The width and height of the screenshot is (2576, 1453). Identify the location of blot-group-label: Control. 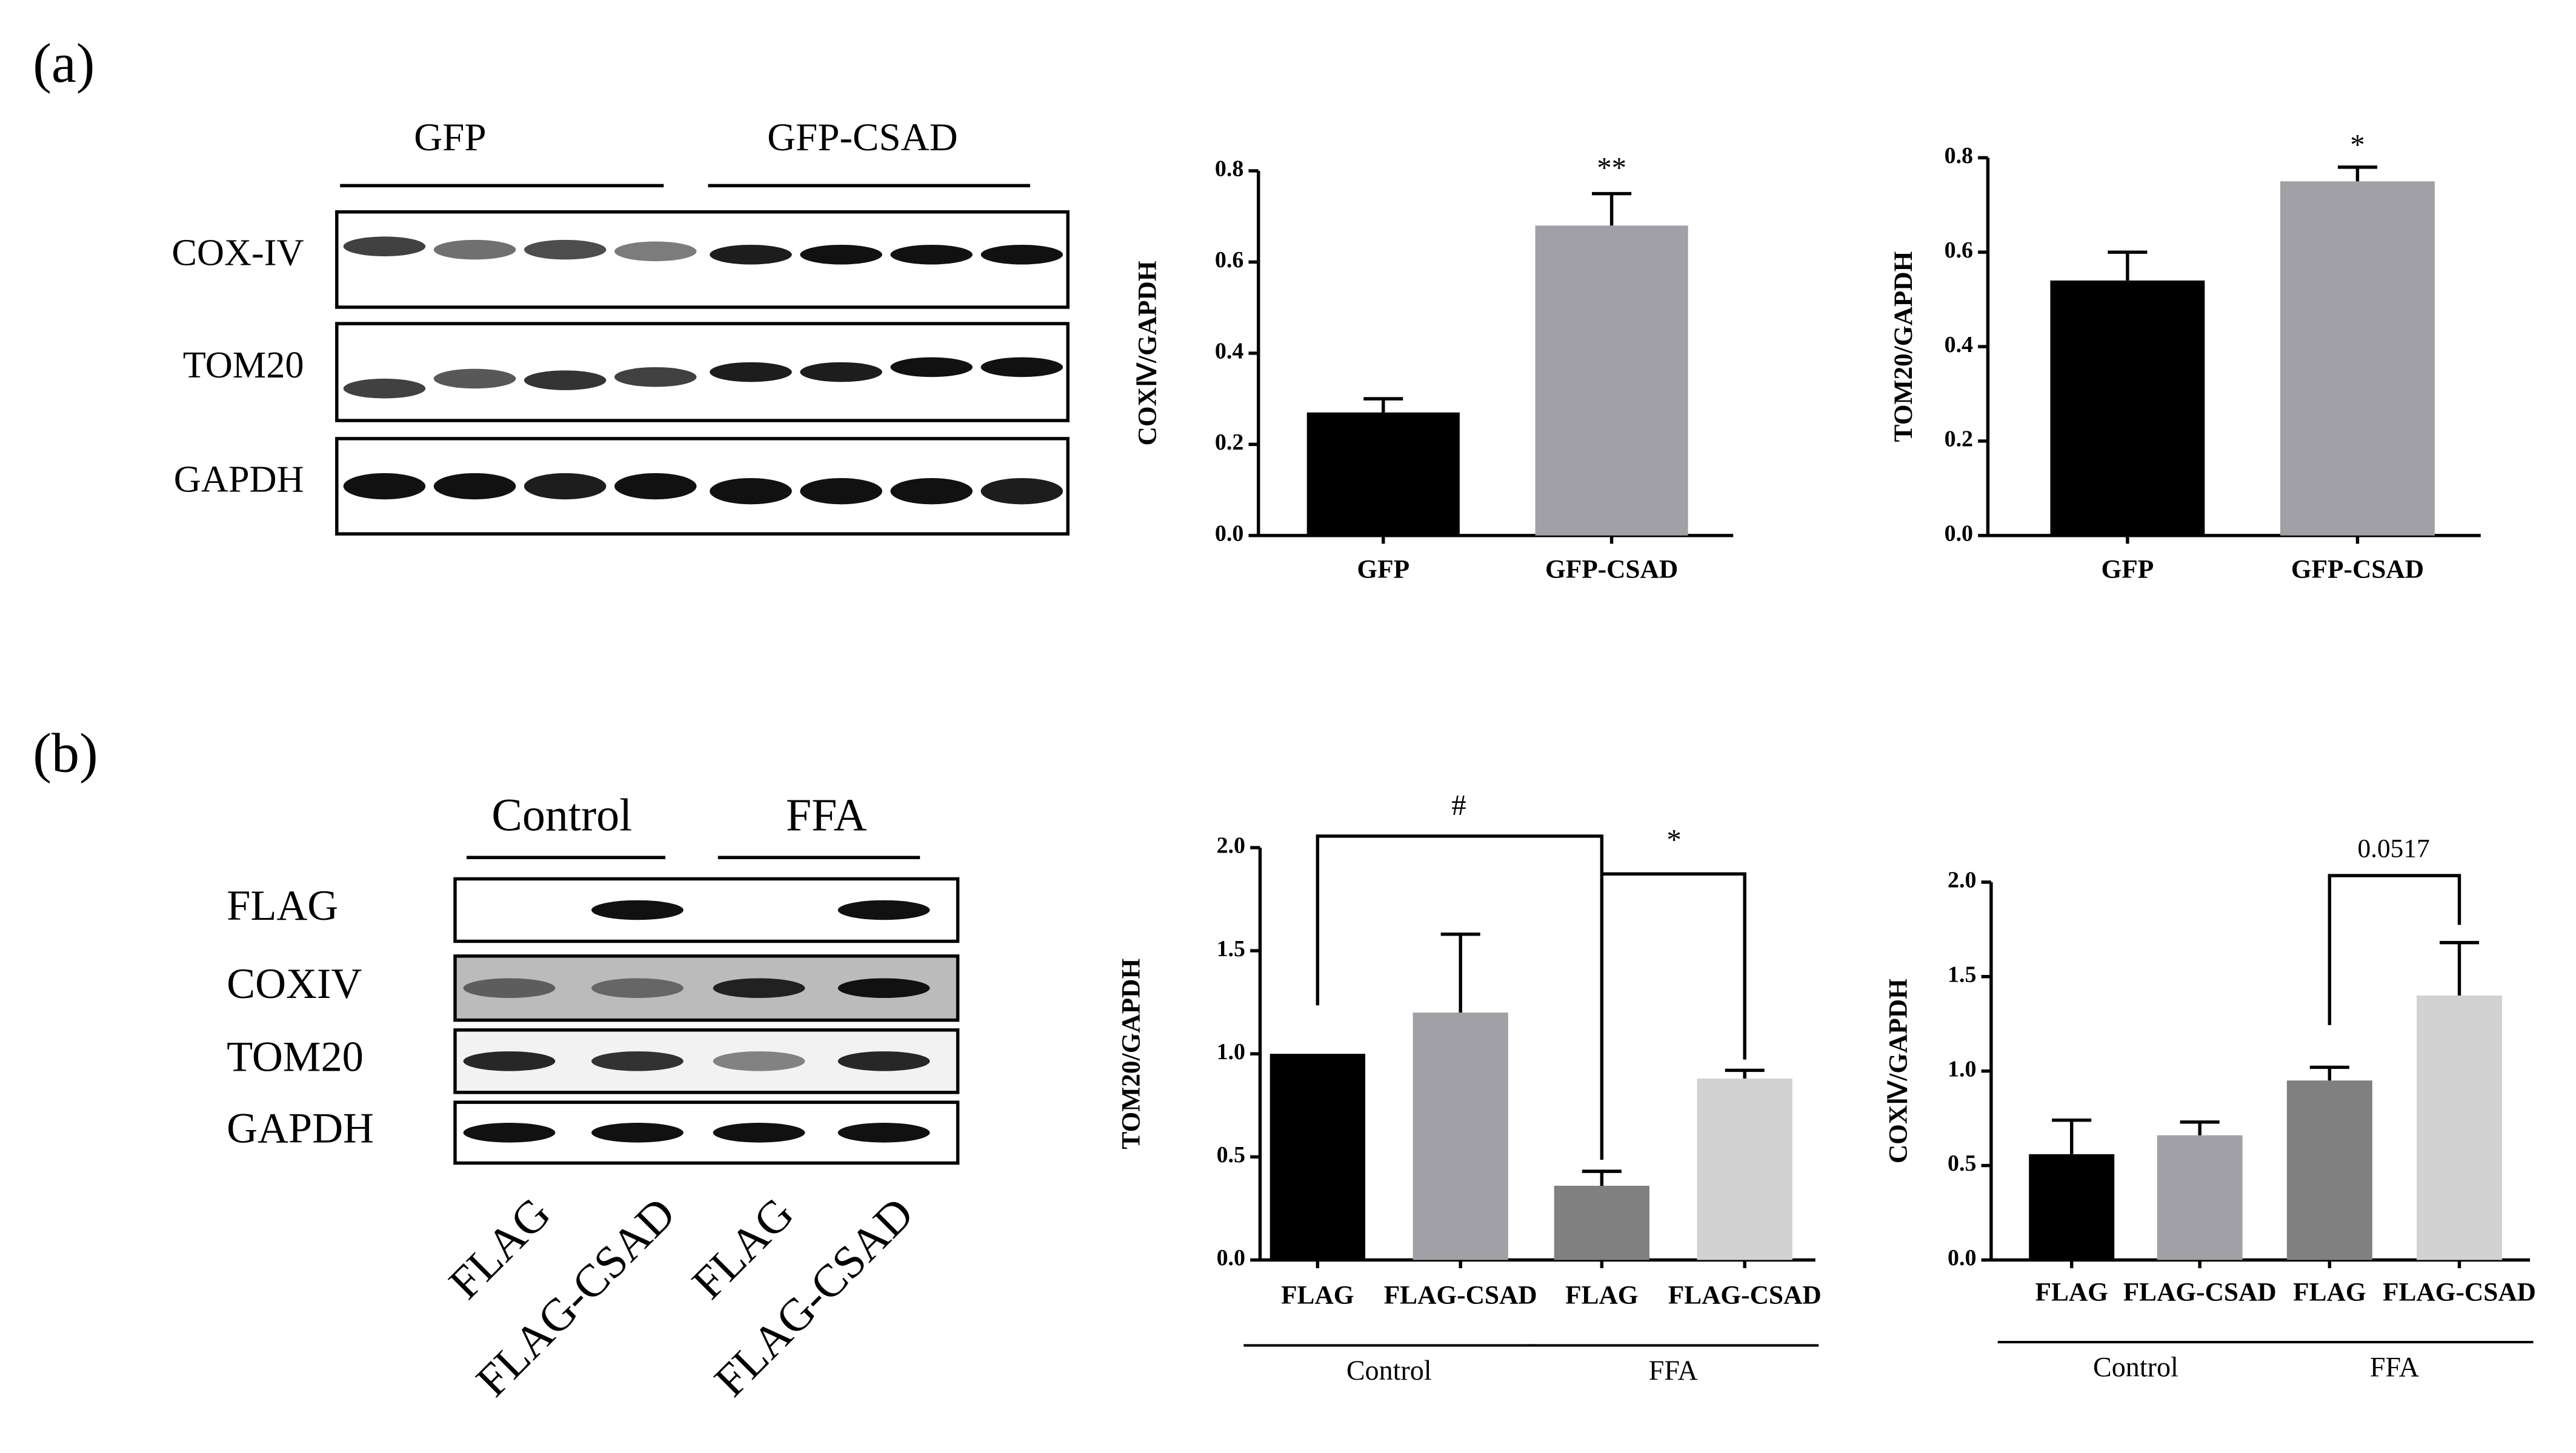
(561, 815).